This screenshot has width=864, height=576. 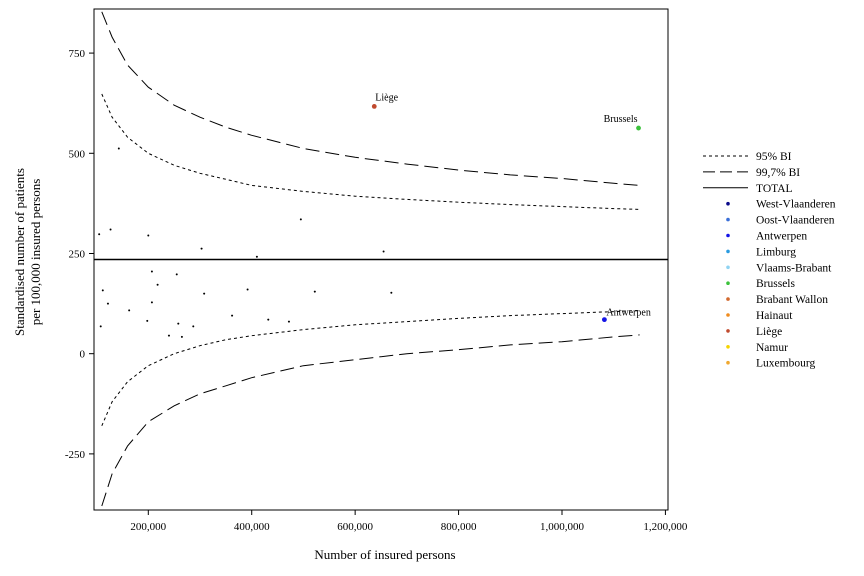 I want to click on bi95-upper-curve, so click(x=370, y=151).